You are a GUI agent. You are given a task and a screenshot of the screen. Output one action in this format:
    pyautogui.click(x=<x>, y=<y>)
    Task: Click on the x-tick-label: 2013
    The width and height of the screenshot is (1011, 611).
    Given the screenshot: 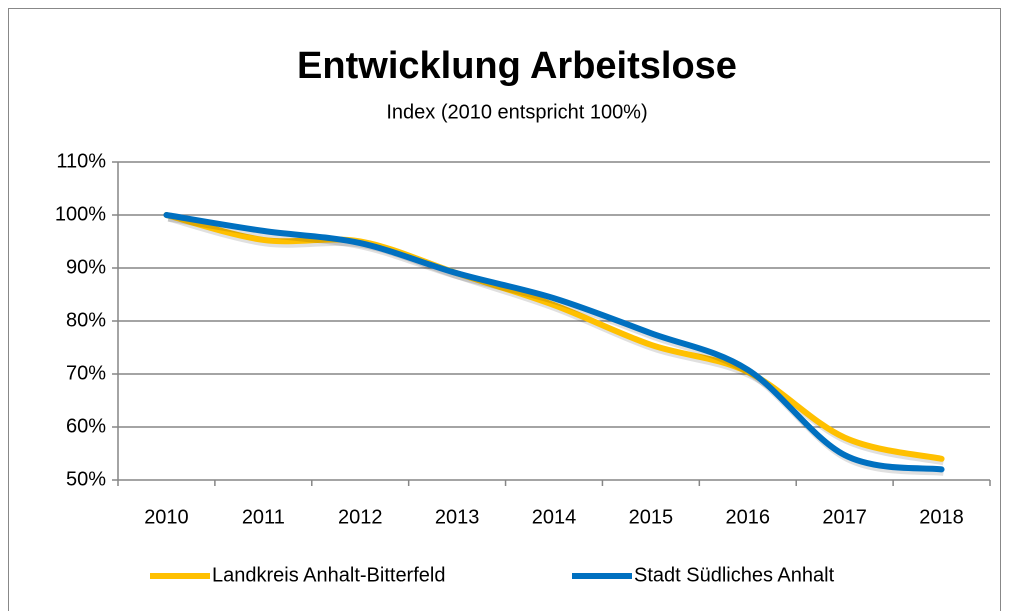 What is the action you would take?
    pyautogui.click(x=457, y=517)
    